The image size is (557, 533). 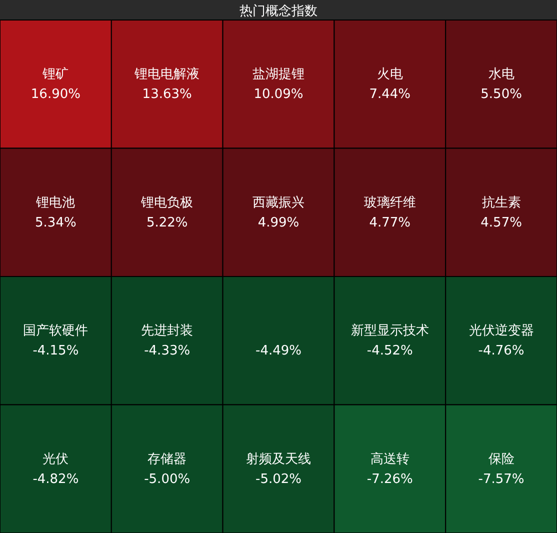 What do you see at coordinates (390, 94) in the screenshot?
I see `data-label: 7.44%` at bounding box center [390, 94].